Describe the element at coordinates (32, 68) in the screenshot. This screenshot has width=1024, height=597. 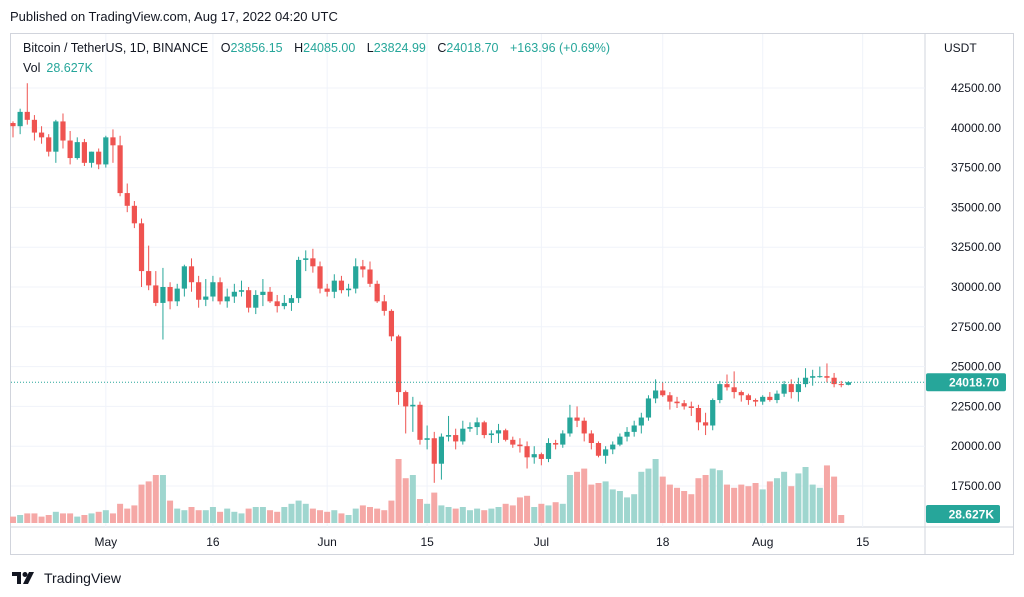
I see `volume-label: Vol` at that location.